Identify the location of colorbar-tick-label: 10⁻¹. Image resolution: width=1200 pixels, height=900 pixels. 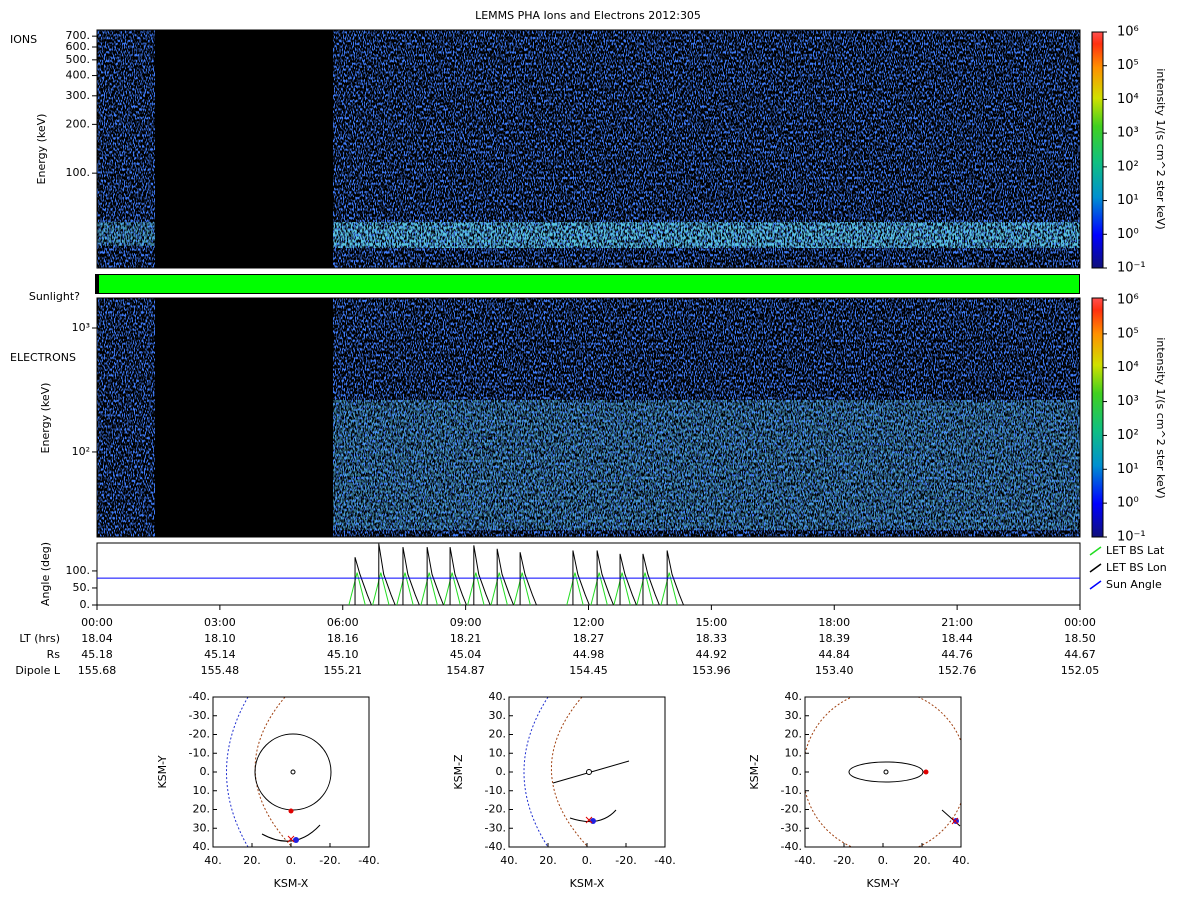
(1131, 537).